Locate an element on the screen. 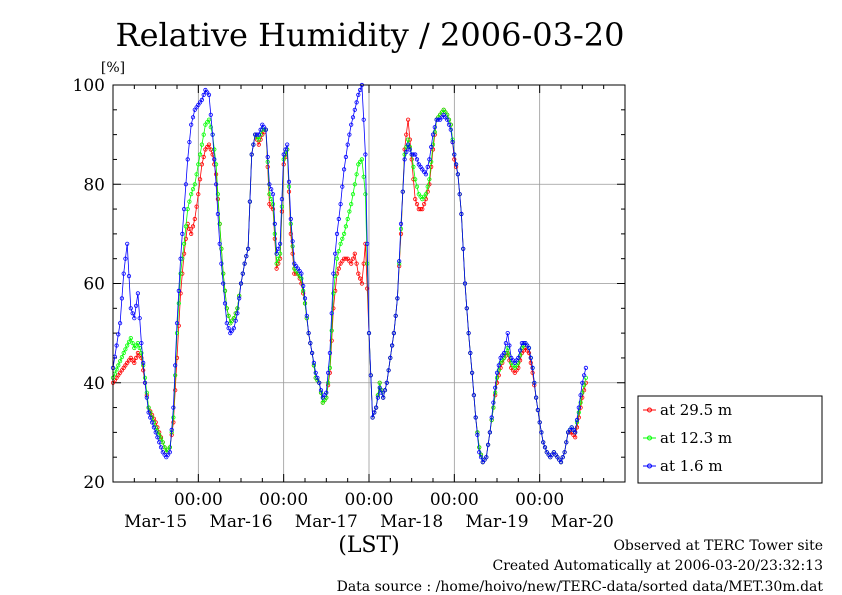 This screenshot has height=595, width=842. legend-frame is located at coordinates (730, 439).